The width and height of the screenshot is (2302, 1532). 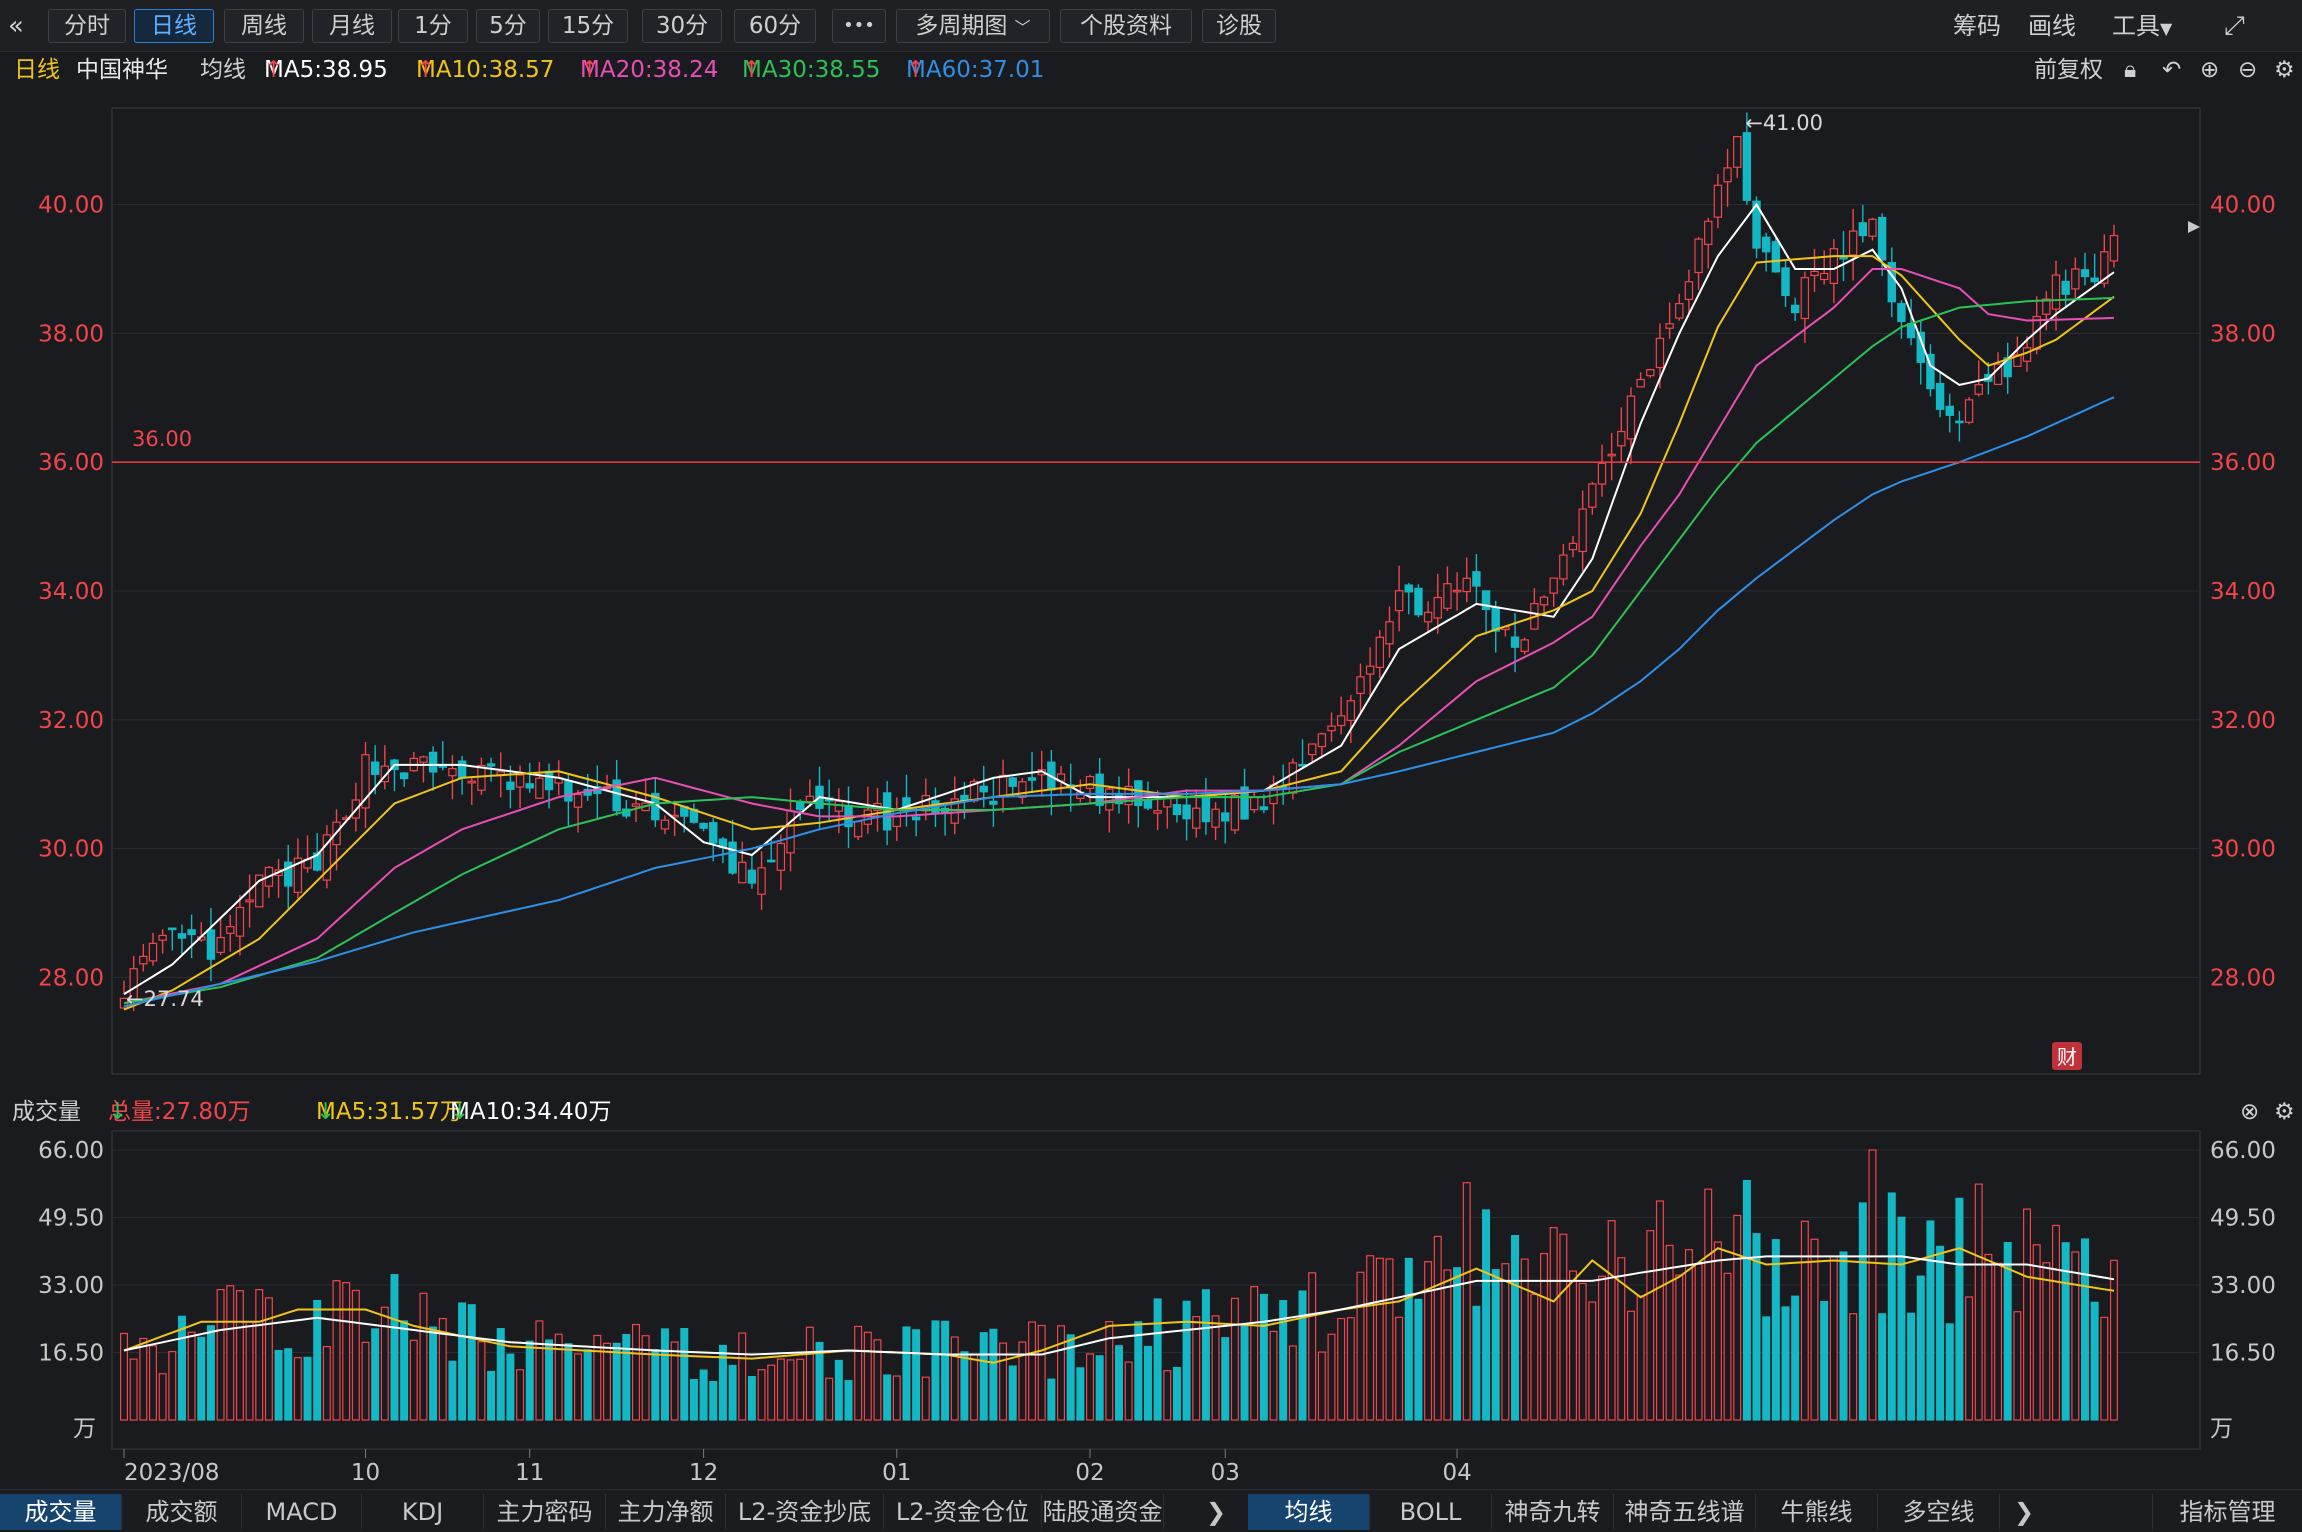 What do you see at coordinates (2243, 463) in the screenshot?
I see `y-tick-right-4: 36.00` at bounding box center [2243, 463].